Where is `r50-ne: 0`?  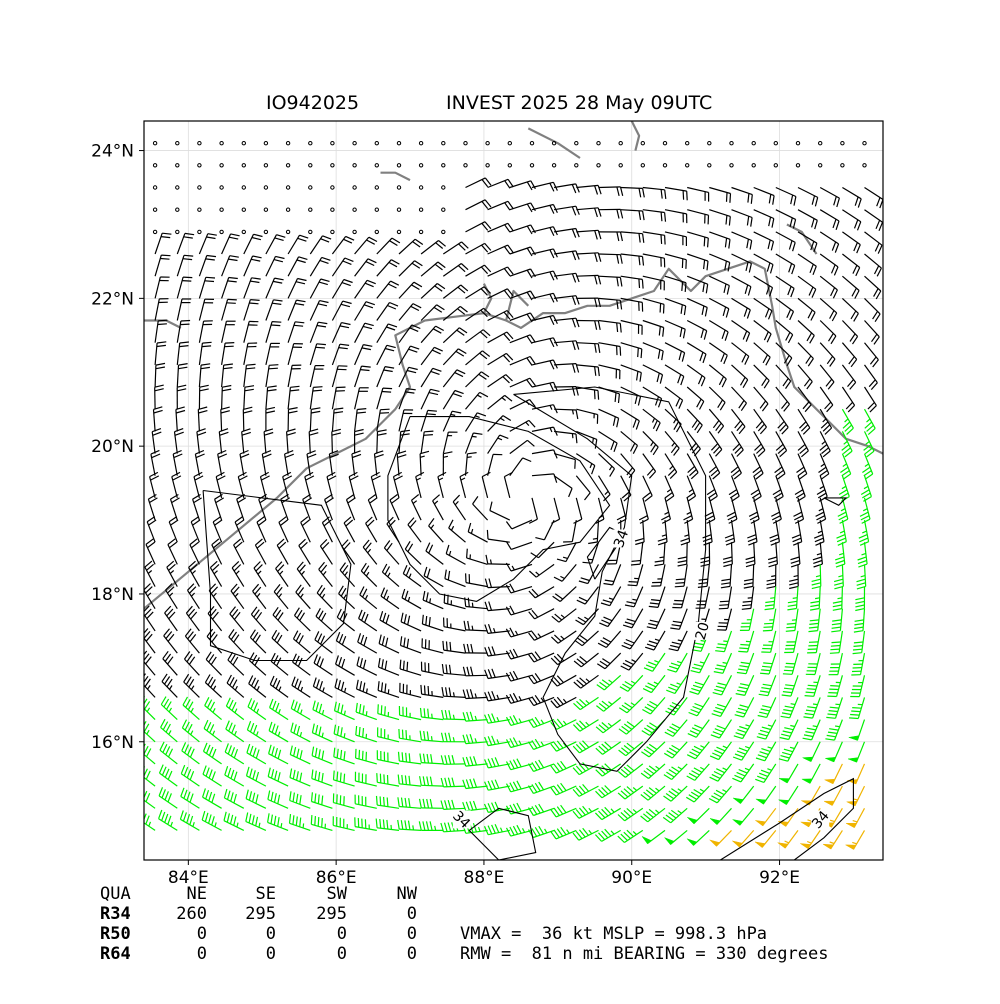 r50-ne: 0 is located at coordinates (177, 934).